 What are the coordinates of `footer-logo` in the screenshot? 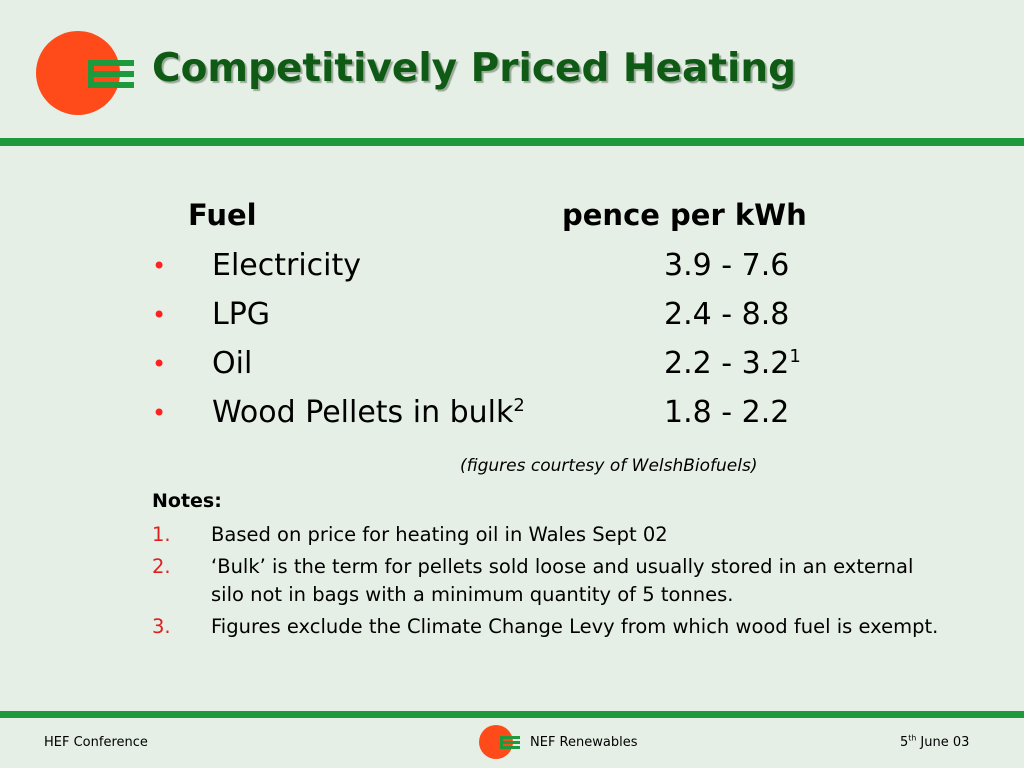 It's located at (499, 742).